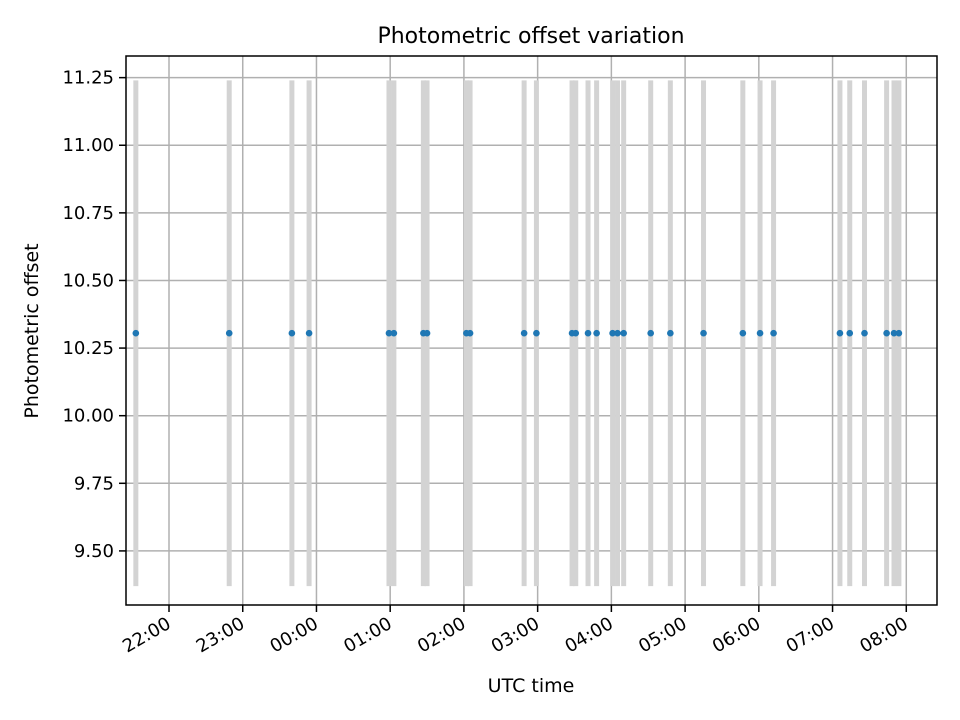 The image size is (960, 720). I want to click on y-tick-label: 10.75, so click(88, 213).